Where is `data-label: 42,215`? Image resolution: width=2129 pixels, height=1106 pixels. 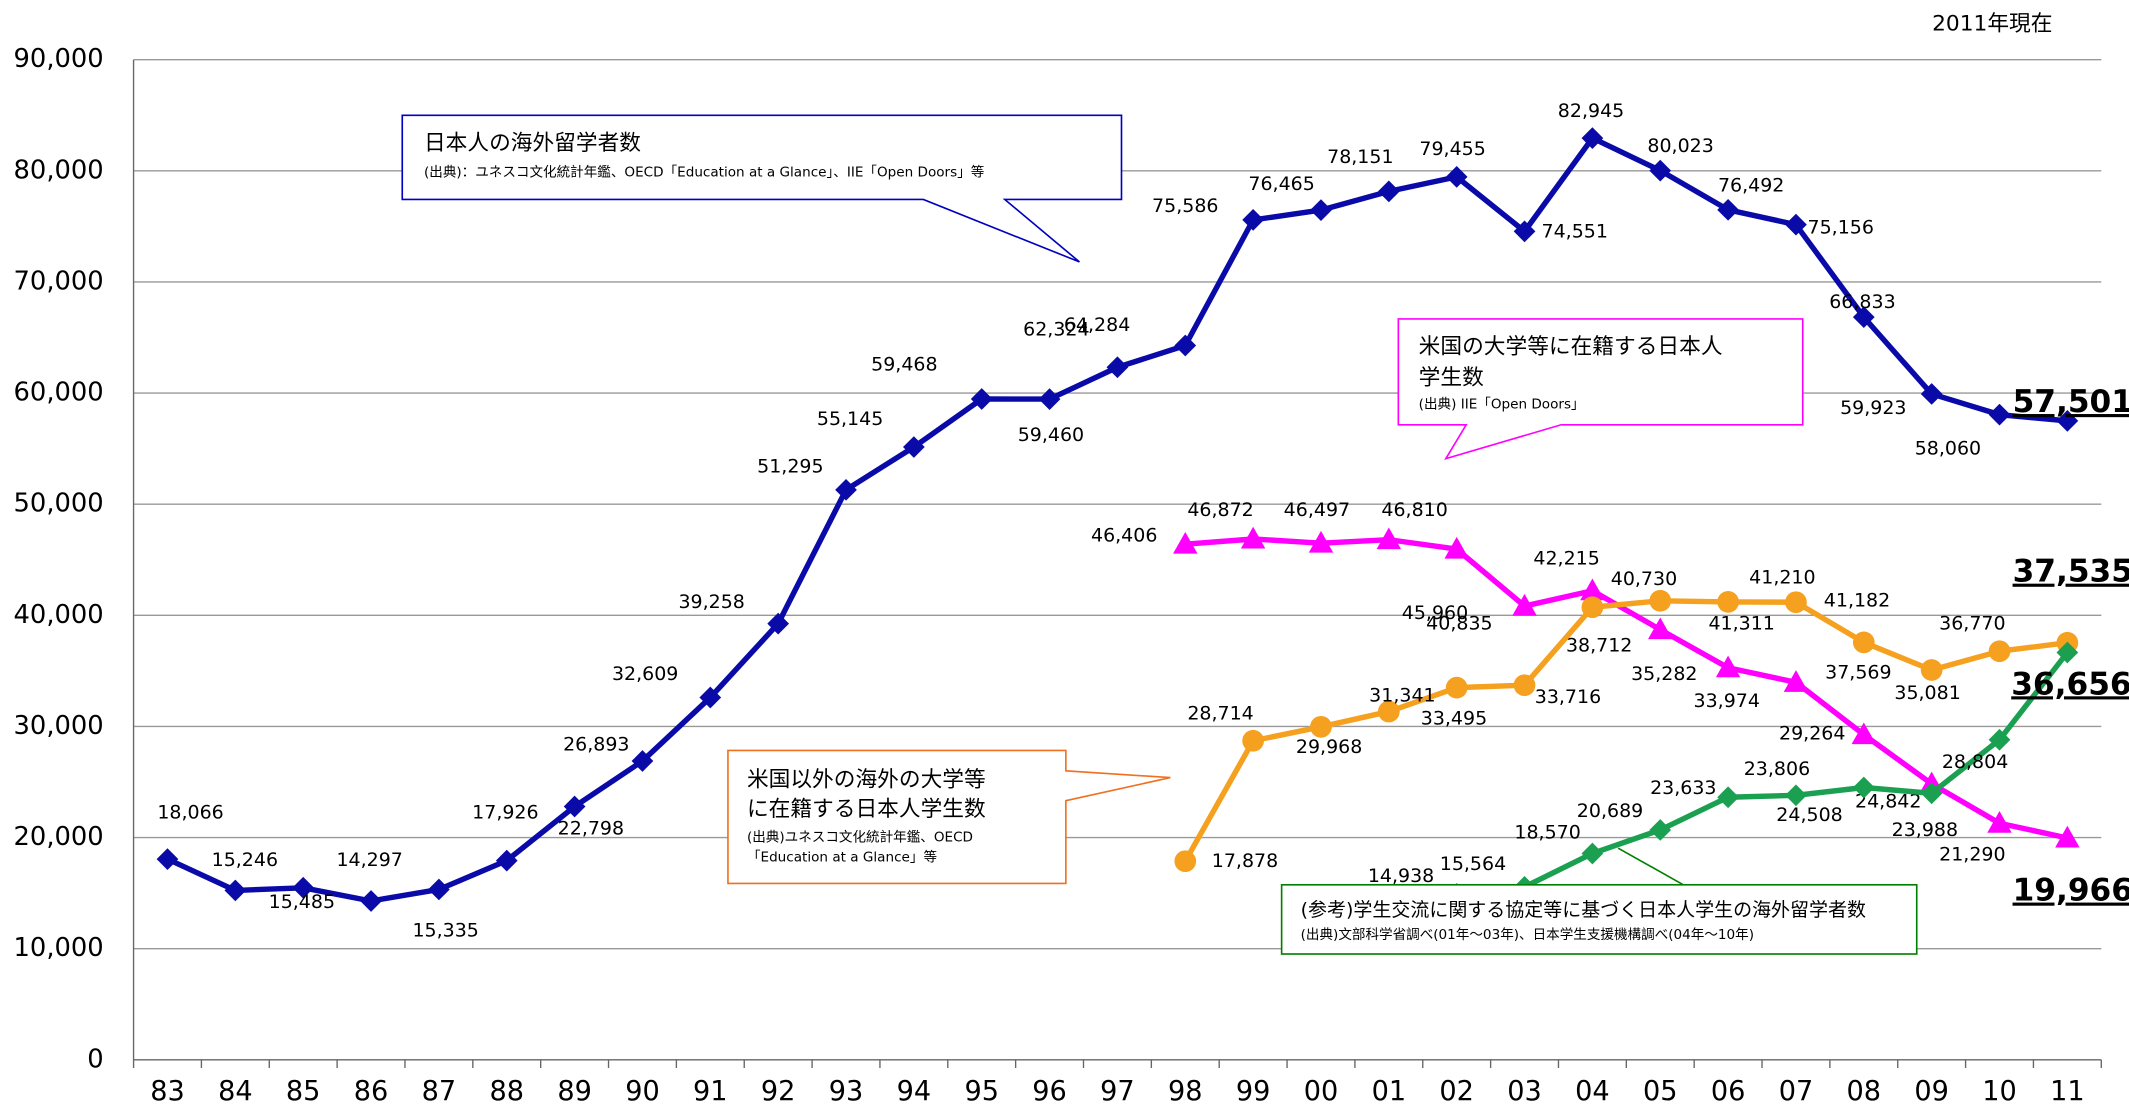
data-label: 42,215 is located at coordinates (1566, 559).